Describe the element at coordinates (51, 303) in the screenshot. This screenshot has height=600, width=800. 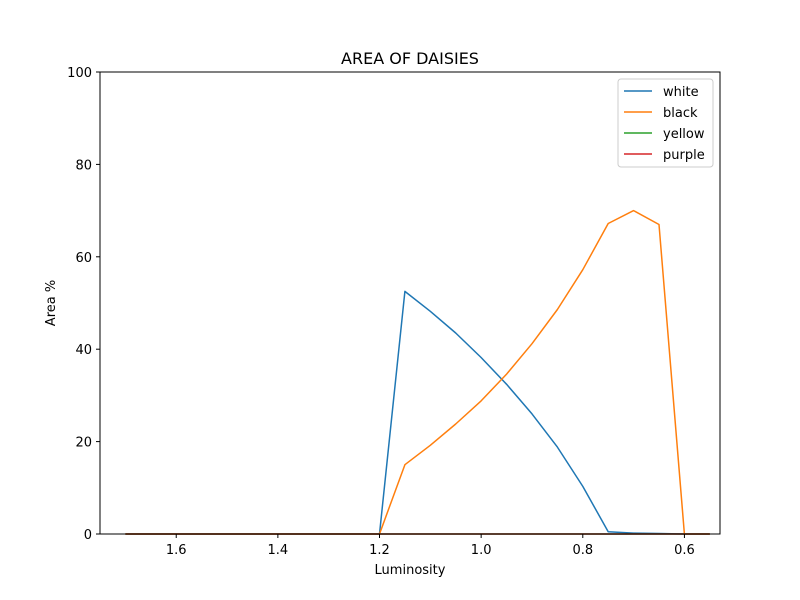
I see `y-axis-label: Area %` at that location.